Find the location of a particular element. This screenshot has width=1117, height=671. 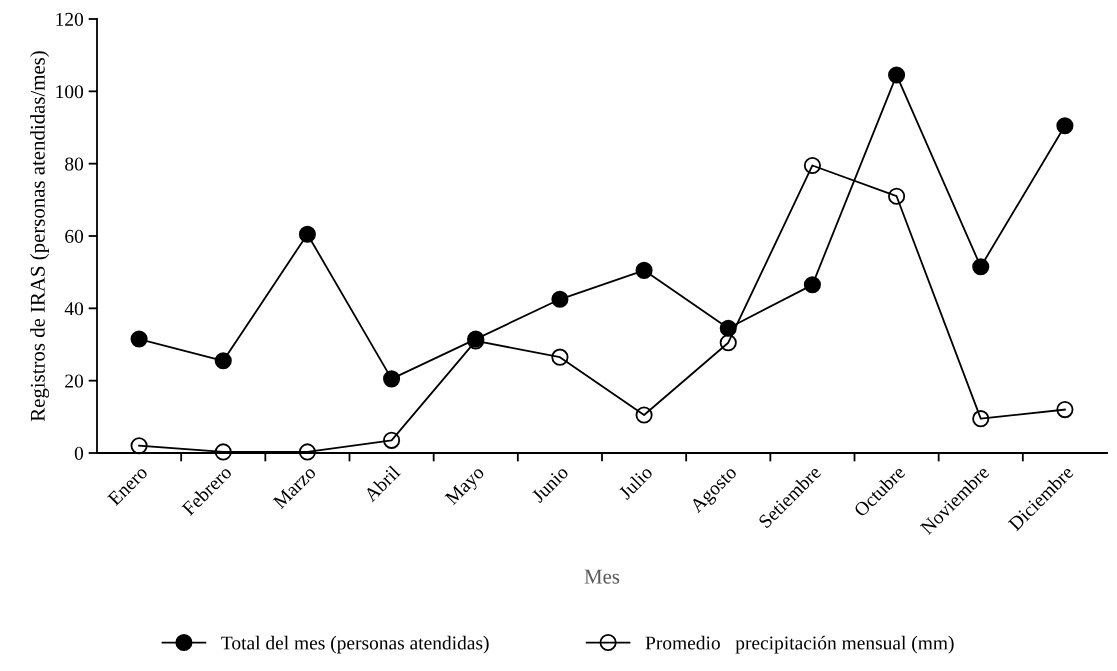

legend-label: Promedio precipitación mensual (mm) is located at coordinates (799, 644).